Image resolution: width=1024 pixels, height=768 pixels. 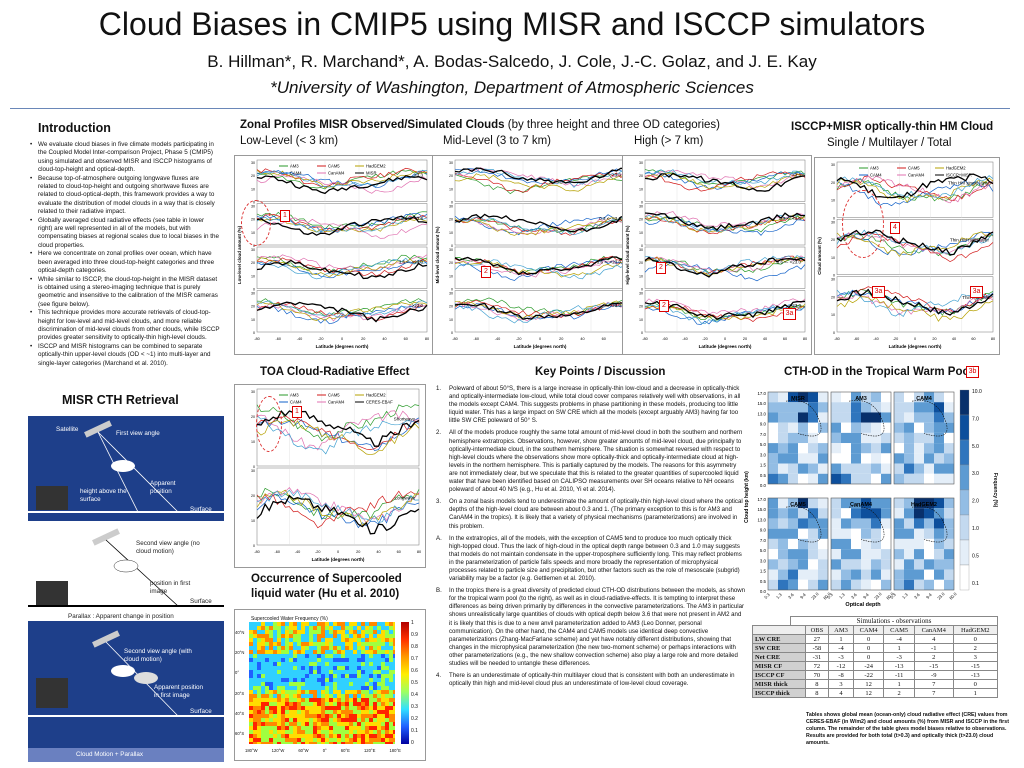 I want to click on series-line, so click(x=915, y=187).